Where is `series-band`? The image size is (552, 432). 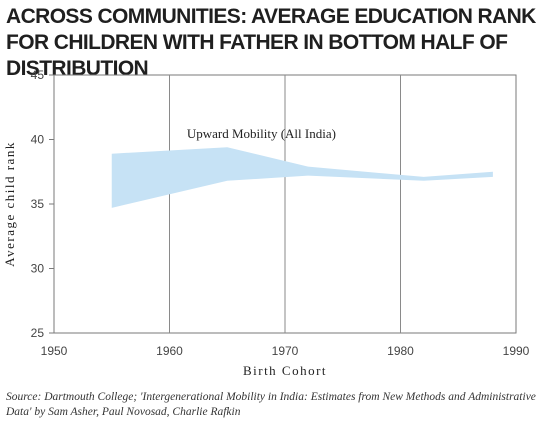
series-band is located at coordinates (302, 177).